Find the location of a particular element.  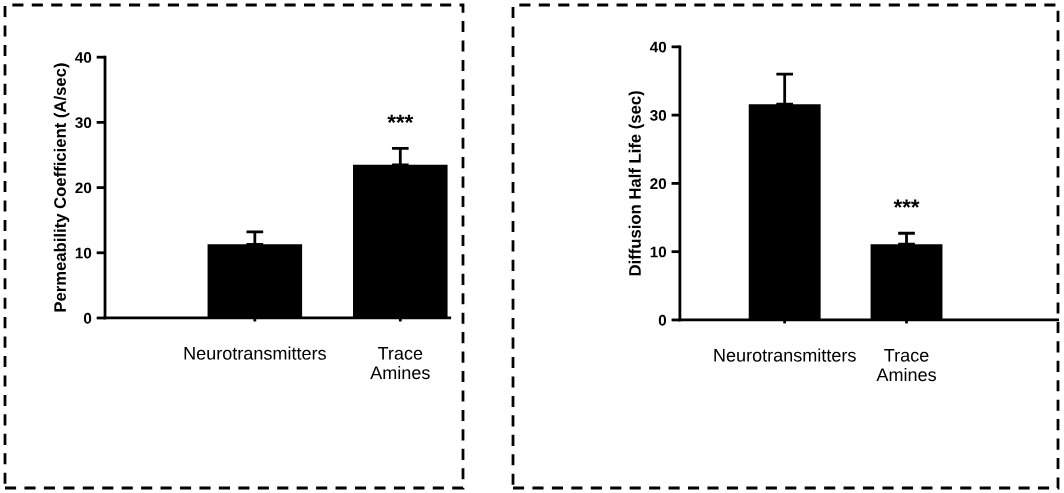

y-axis-title: Permeability Coefficient (A/sec) is located at coordinates (61, 187).